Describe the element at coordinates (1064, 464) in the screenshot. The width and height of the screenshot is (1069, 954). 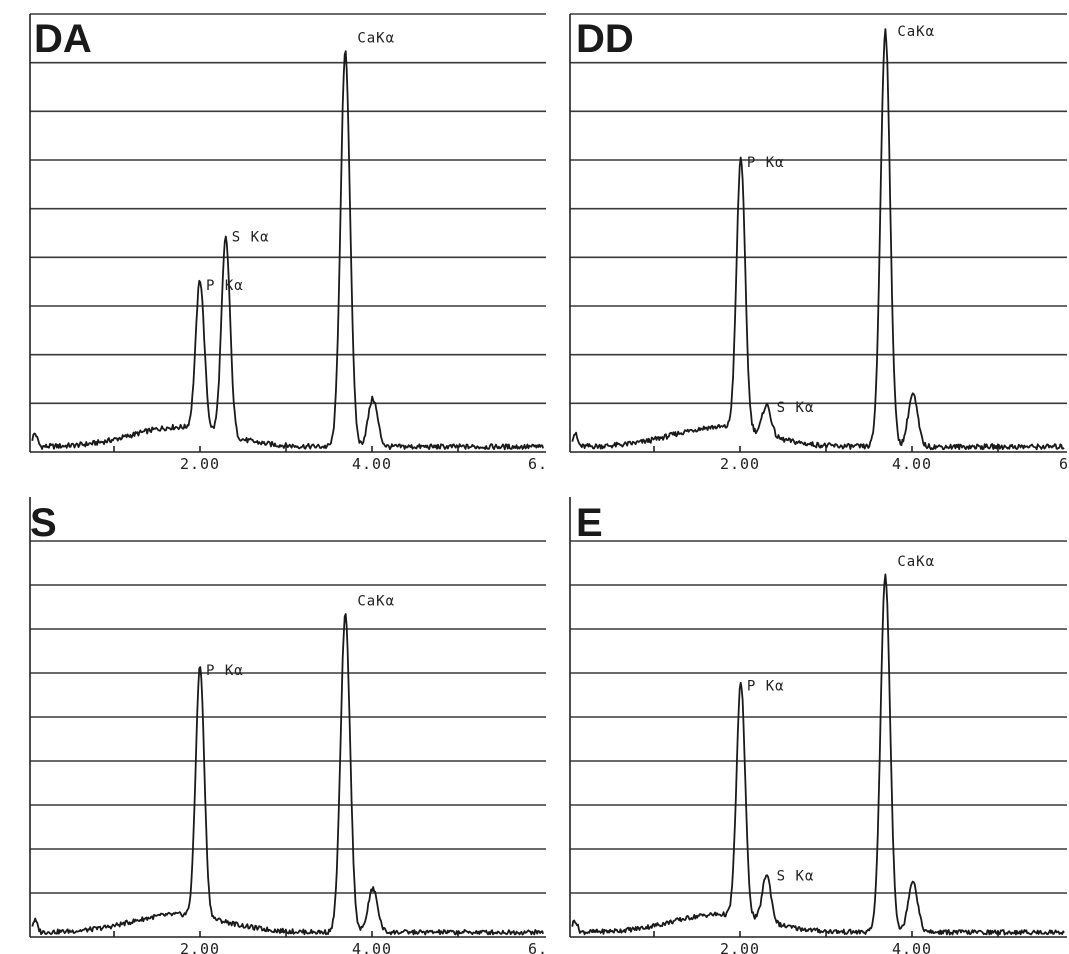
I see `x-tick-label: 6` at that location.